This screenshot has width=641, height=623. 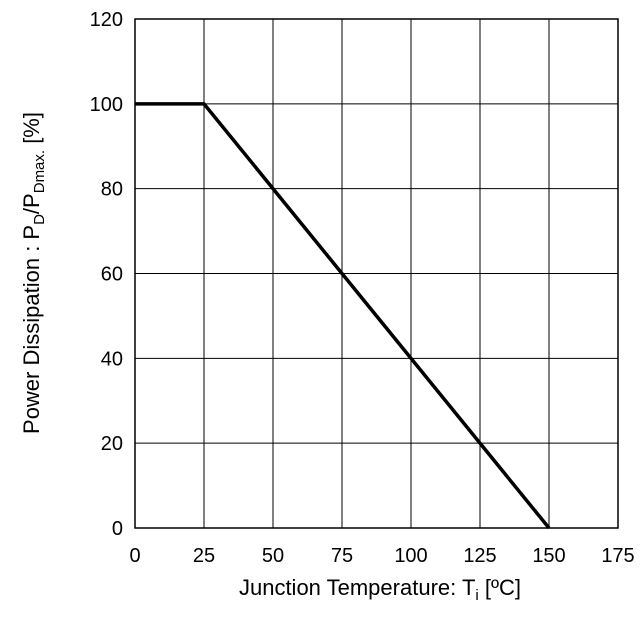 What do you see at coordinates (617, 556) in the screenshot?
I see `x-tick-label: 175` at bounding box center [617, 556].